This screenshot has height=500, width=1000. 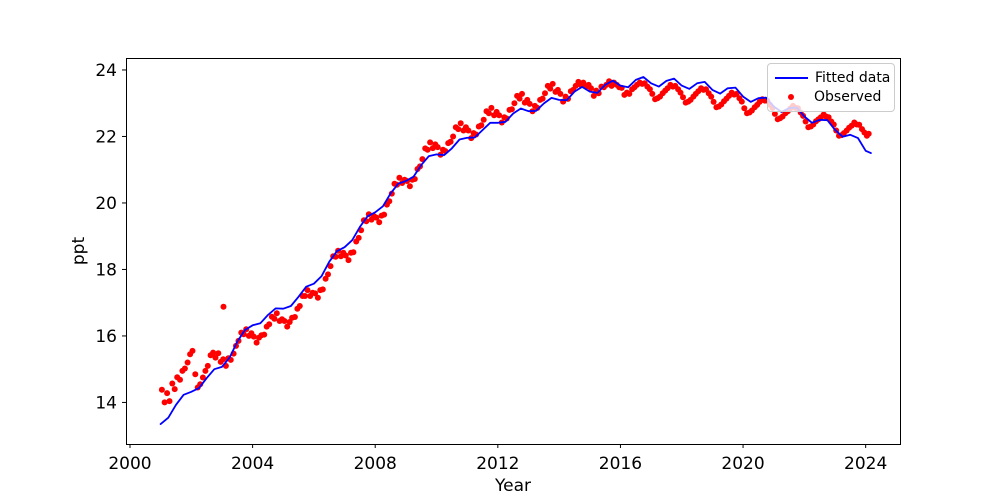 What do you see at coordinates (106, 137) in the screenshot?
I see `y-tick-label: 22` at bounding box center [106, 137].